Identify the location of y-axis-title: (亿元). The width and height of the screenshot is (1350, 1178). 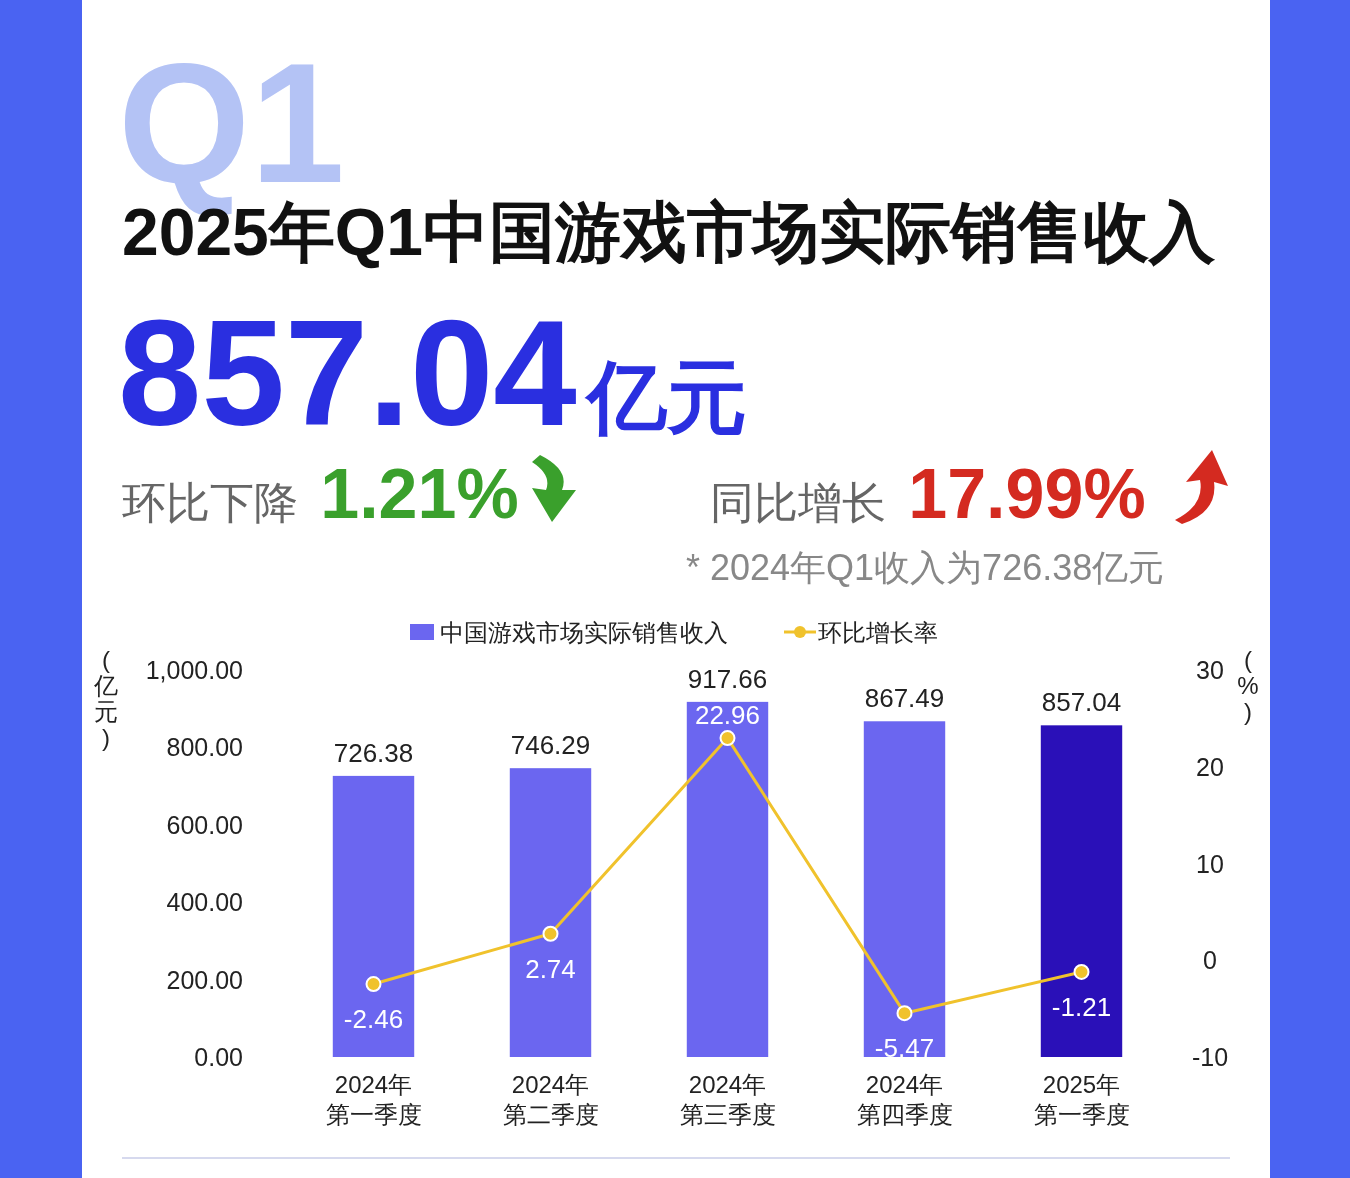
(105, 698).